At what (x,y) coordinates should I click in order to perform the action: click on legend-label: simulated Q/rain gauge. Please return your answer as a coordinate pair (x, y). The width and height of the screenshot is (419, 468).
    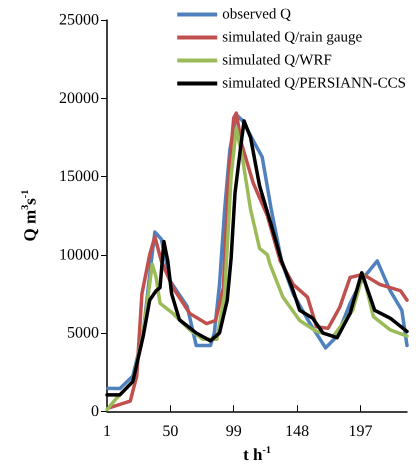
    Looking at the image, I should click on (292, 38).